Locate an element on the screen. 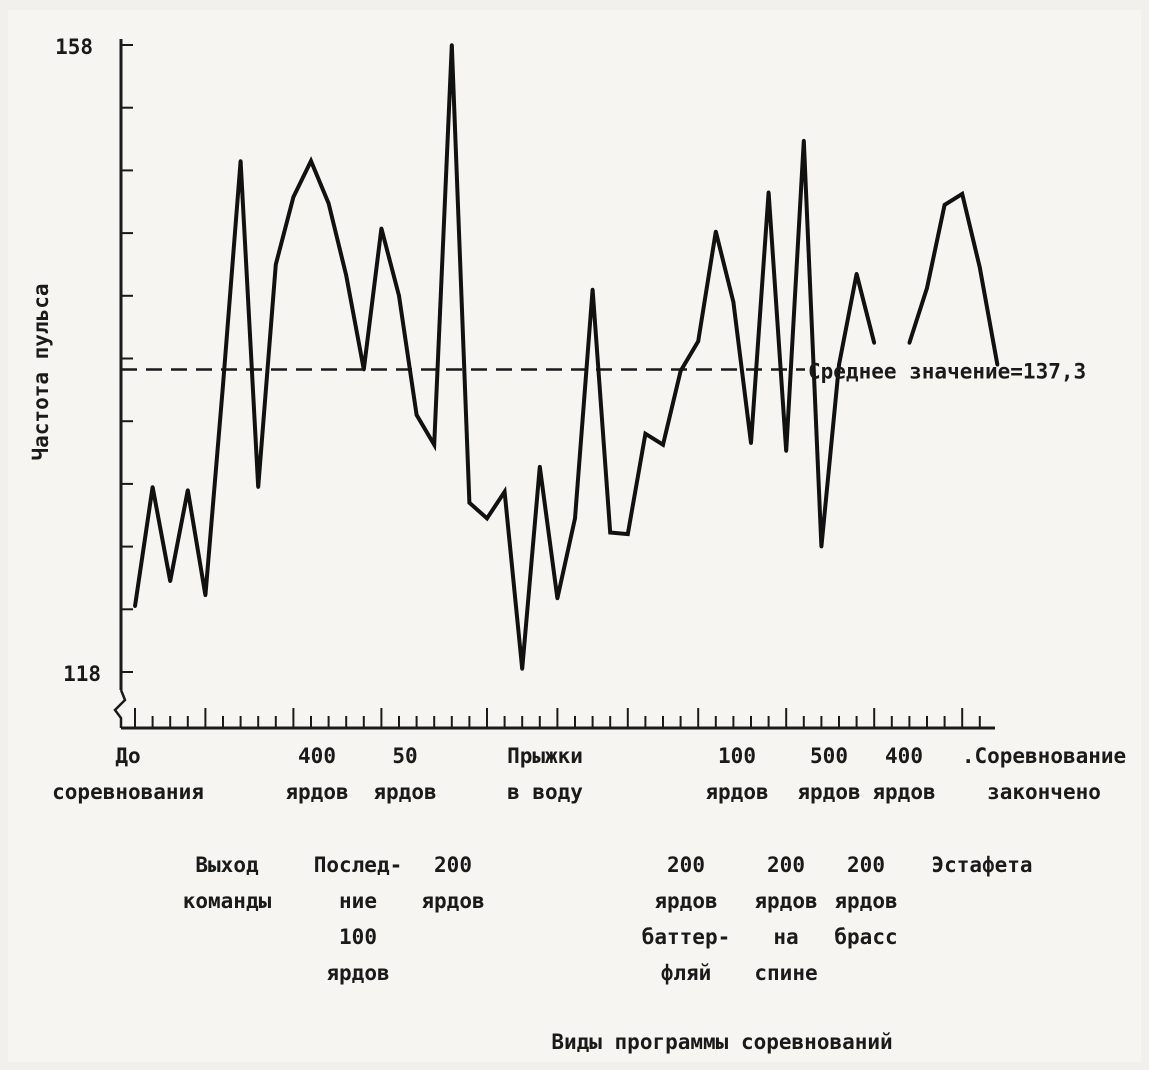 This screenshot has height=1070, width=1149. x-annotation-label: фляй is located at coordinates (686, 973).